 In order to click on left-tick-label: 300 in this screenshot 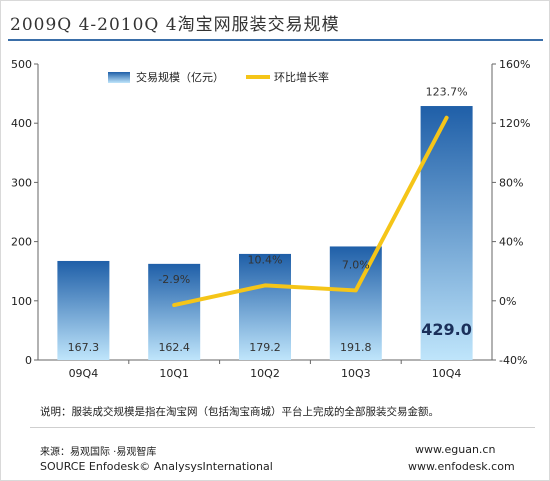, I will do `click(21, 182)`.